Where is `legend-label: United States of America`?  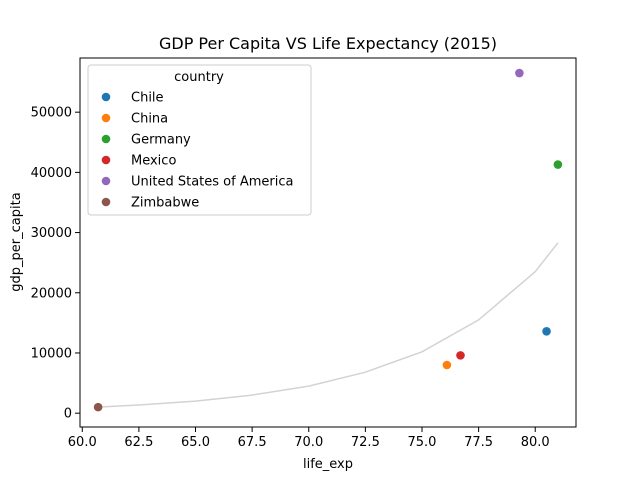
legend-label: United States of America is located at coordinates (212, 182).